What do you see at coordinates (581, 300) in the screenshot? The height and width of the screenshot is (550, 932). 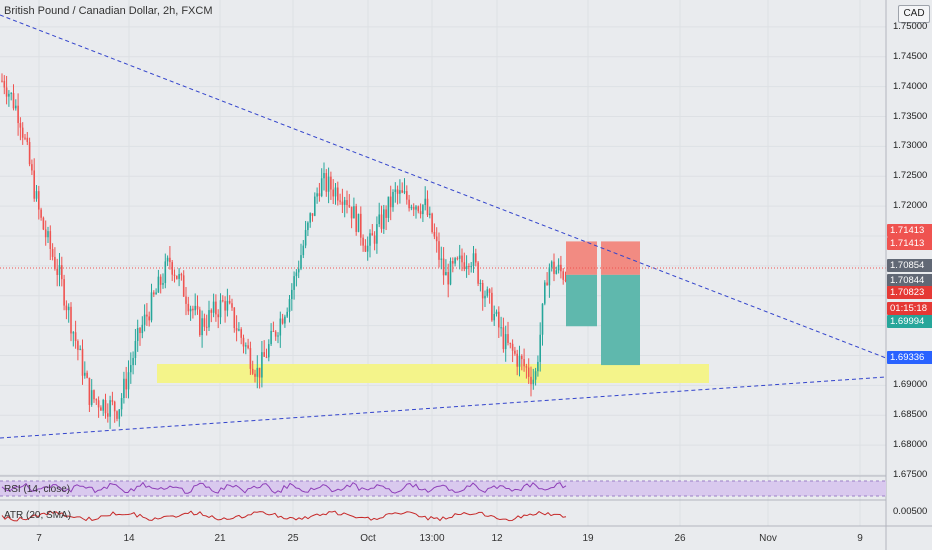 I see `position-target-zone` at bounding box center [581, 300].